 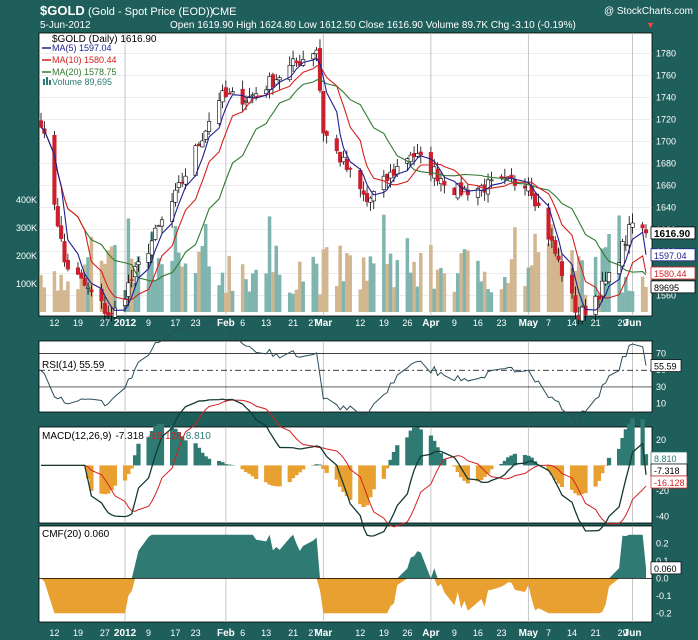 What do you see at coordinates (666, 142) in the screenshot?
I see `price-tick: 1700` at bounding box center [666, 142].